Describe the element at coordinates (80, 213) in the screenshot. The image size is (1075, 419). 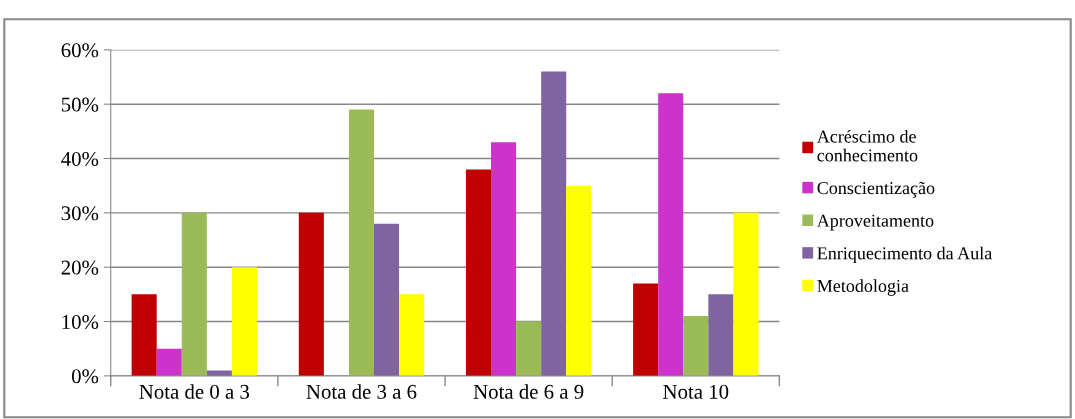
I see `y-tick-label: 30%` at that location.